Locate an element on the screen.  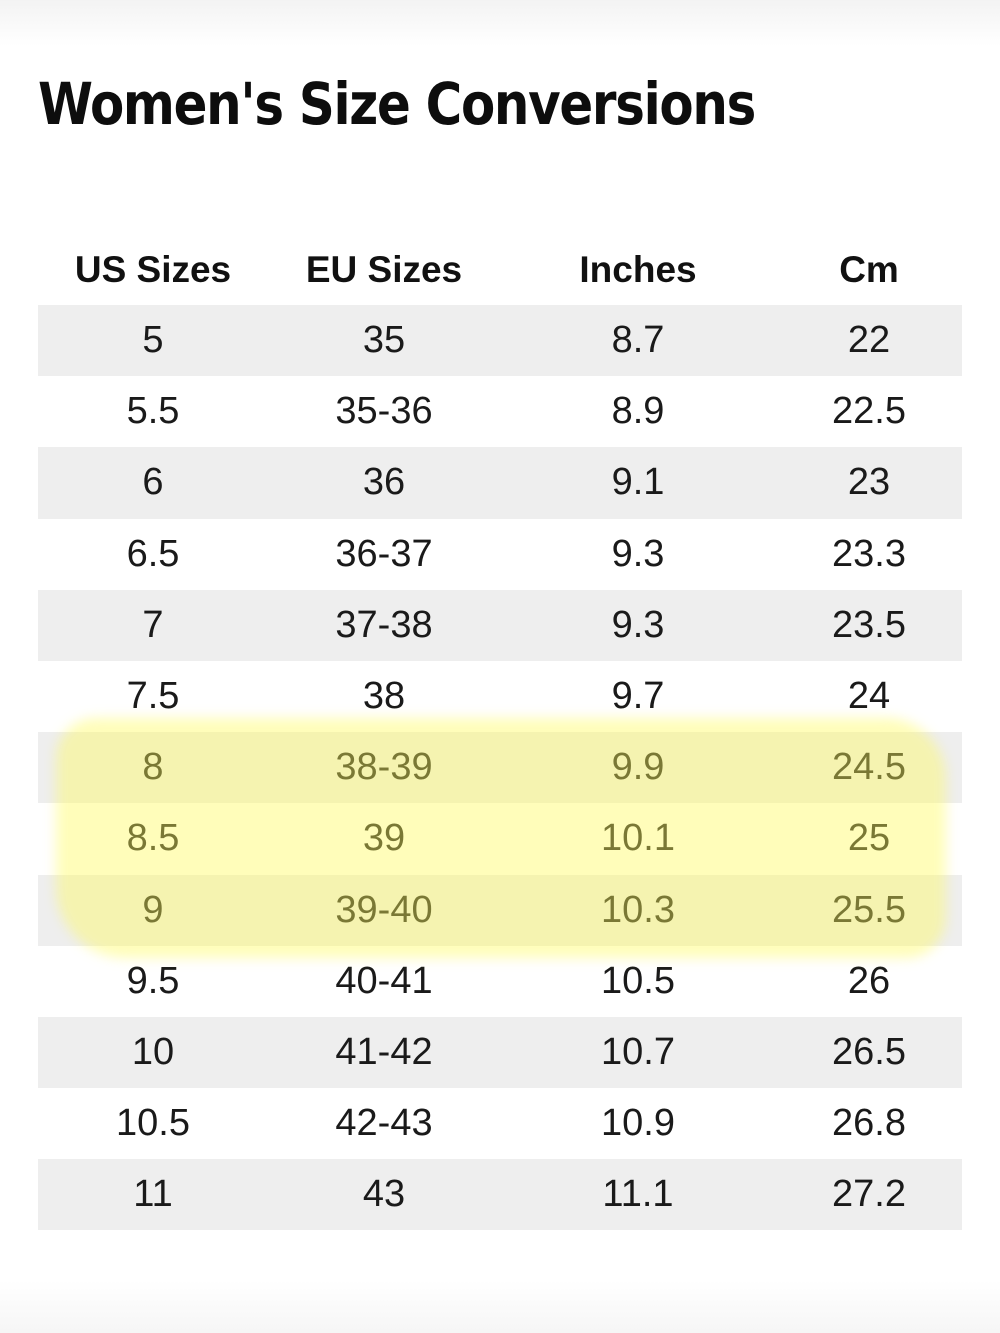
cell-eu: 43 is located at coordinates (384, 1194).